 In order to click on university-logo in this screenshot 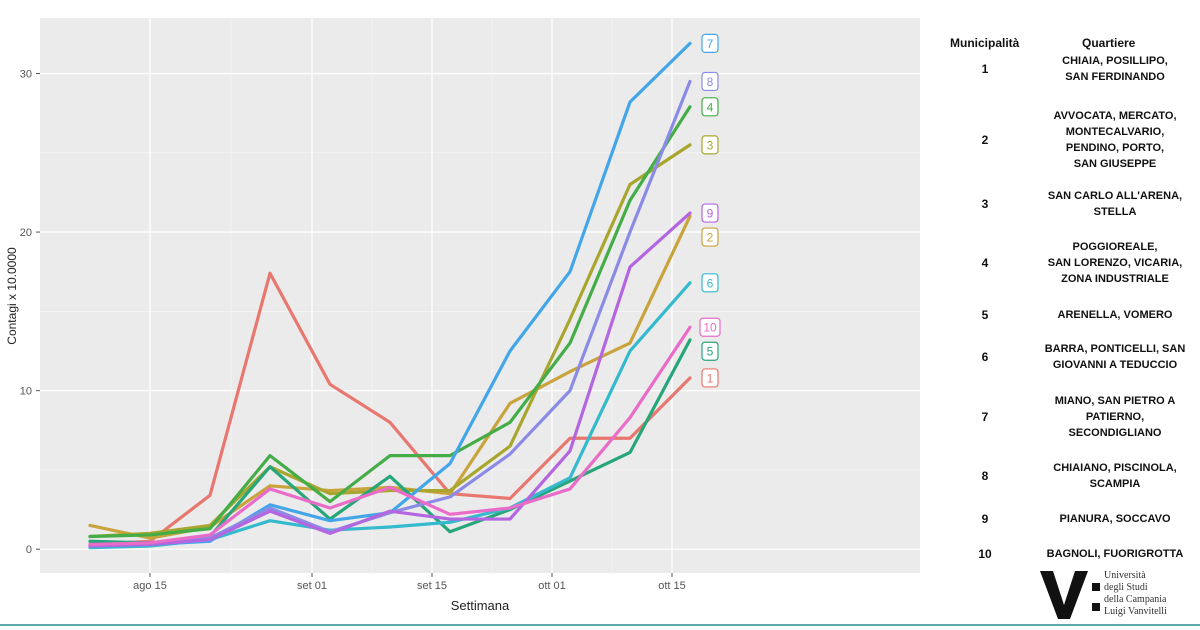, I will do `click(1070, 595)`.